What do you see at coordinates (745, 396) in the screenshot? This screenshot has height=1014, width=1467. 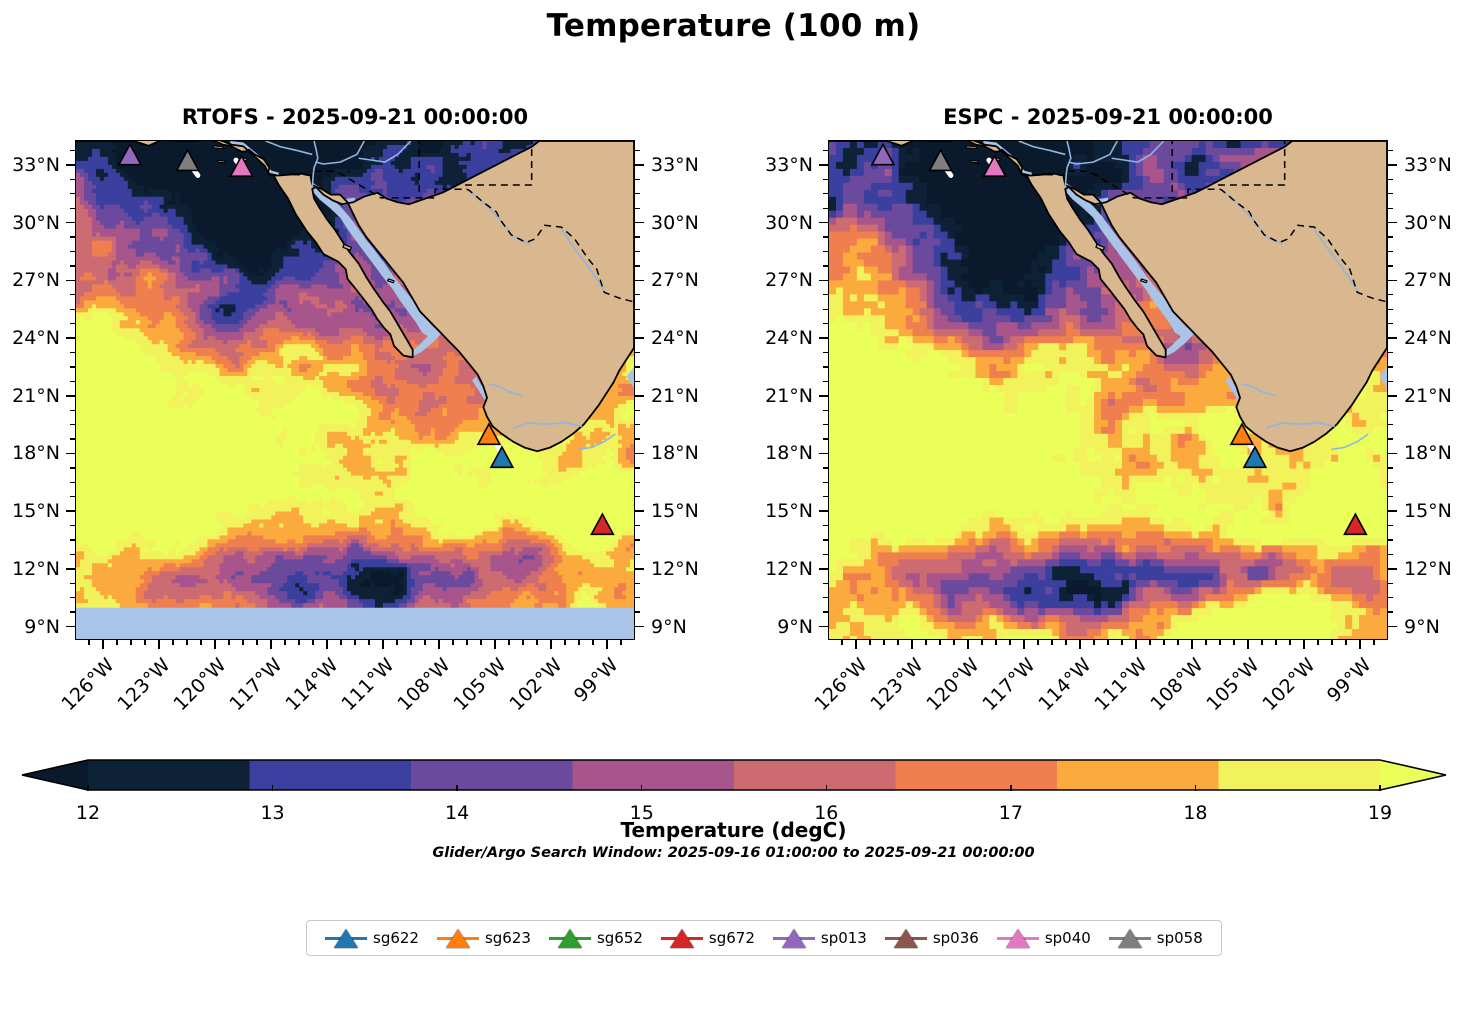 I see `y-tick-label-left: 21°N` at bounding box center [745, 396].